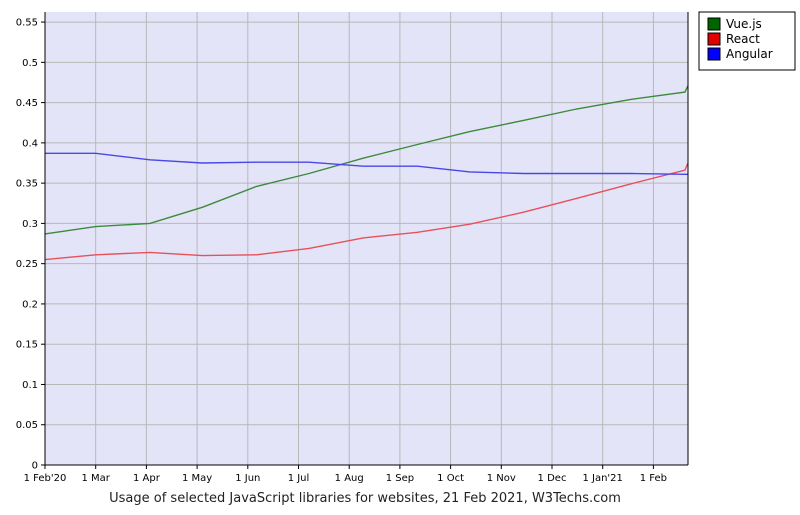 The height and width of the screenshot is (515, 800). What do you see at coordinates (27, 103) in the screenshot?
I see `y-tick-label: 0.45` at bounding box center [27, 103].